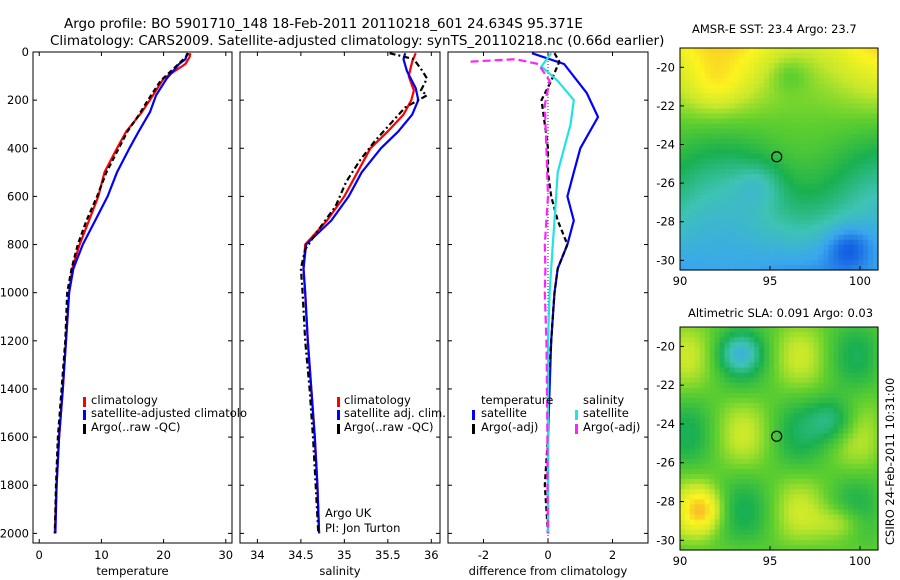  Describe the element at coordinates (665, 67) in the screenshot. I see `y-tick-label: -20` at that location.